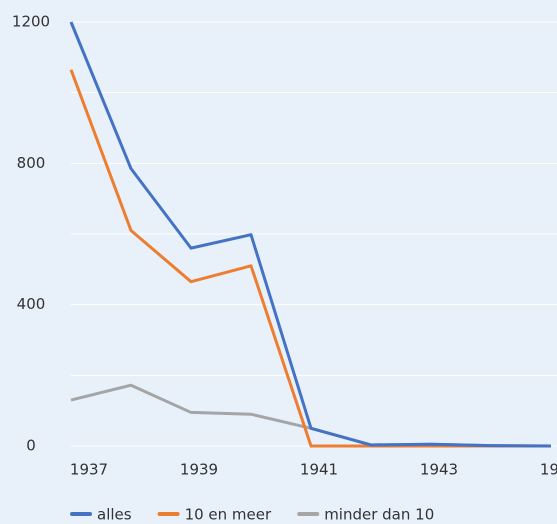 This screenshot has height=524, width=557. Describe the element at coordinates (31, 163) in the screenshot. I see `y-tick-label: 800` at that location.